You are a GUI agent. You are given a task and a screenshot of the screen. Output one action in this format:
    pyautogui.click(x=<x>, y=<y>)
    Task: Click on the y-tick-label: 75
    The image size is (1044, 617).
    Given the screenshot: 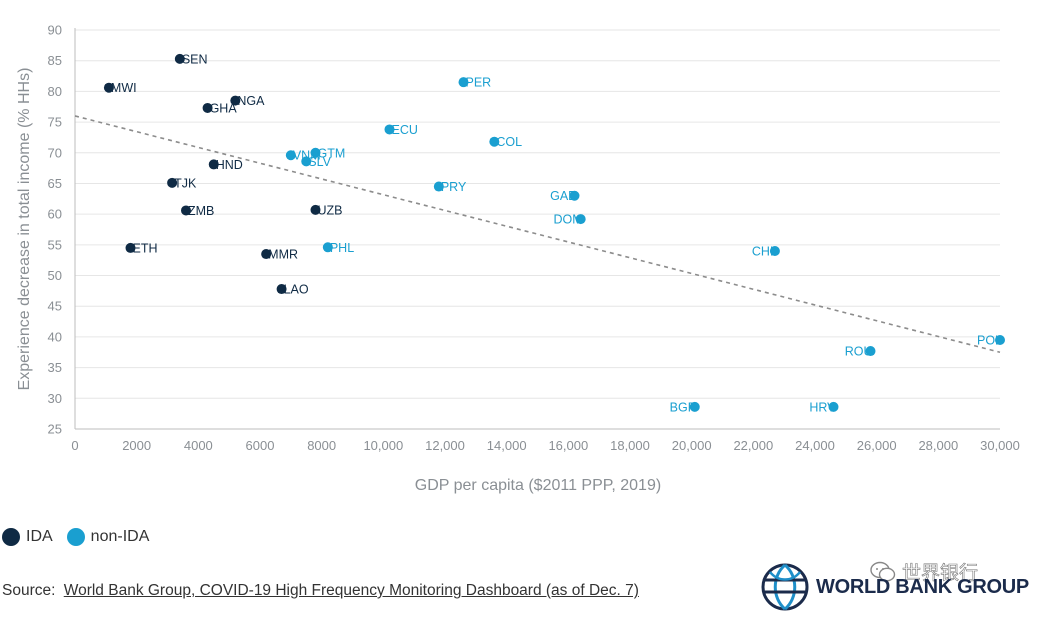 What is the action you would take?
    pyautogui.click(x=55, y=122)
    